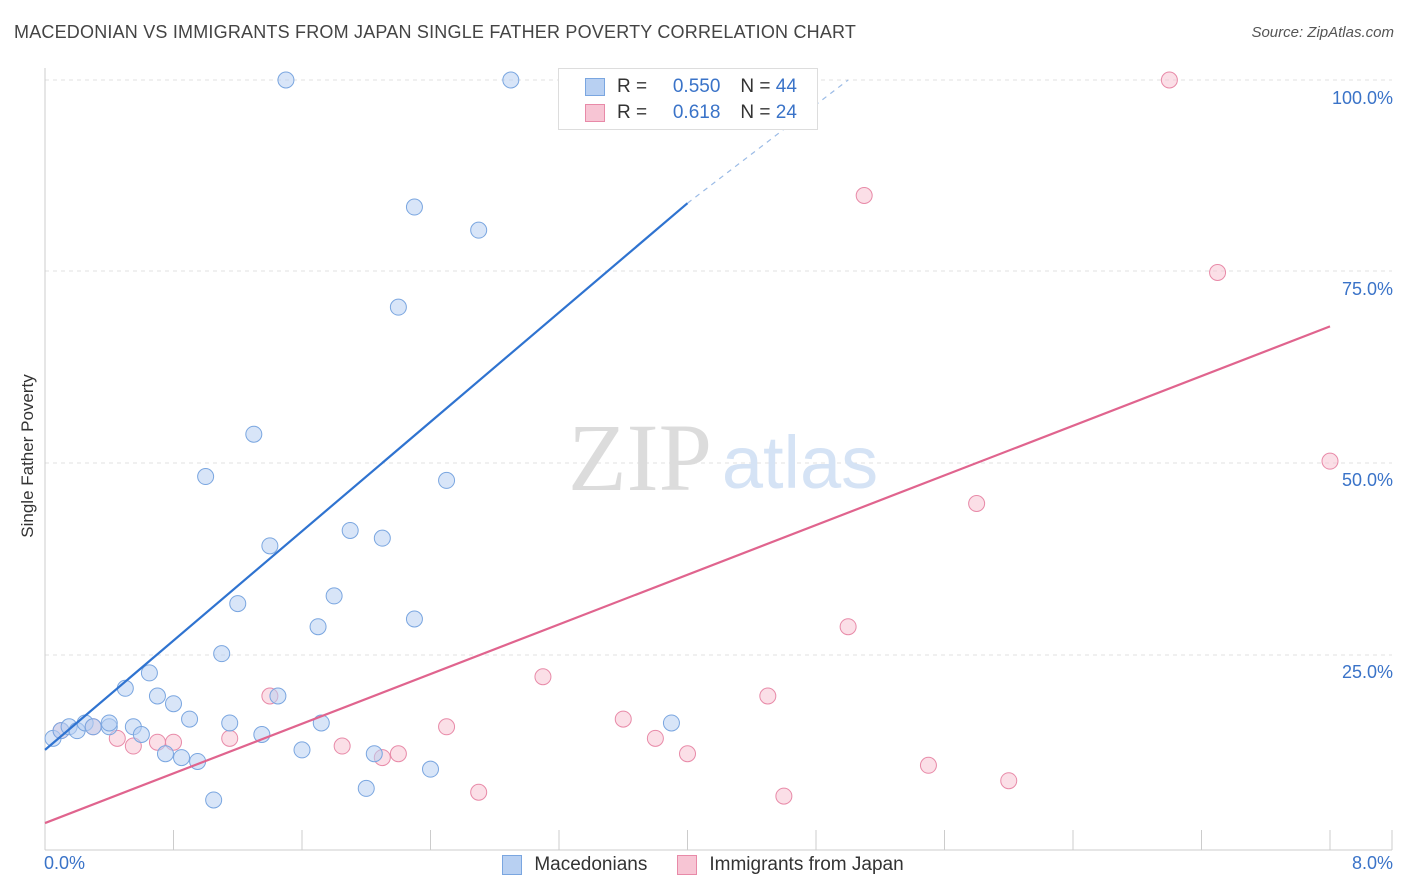 Image resolution: width=1406 pixels, height=892 pixels. Describe the element at coordinates (1367, 672) in the screenshot. I see `y-tick-label: 25.0%` at that location.